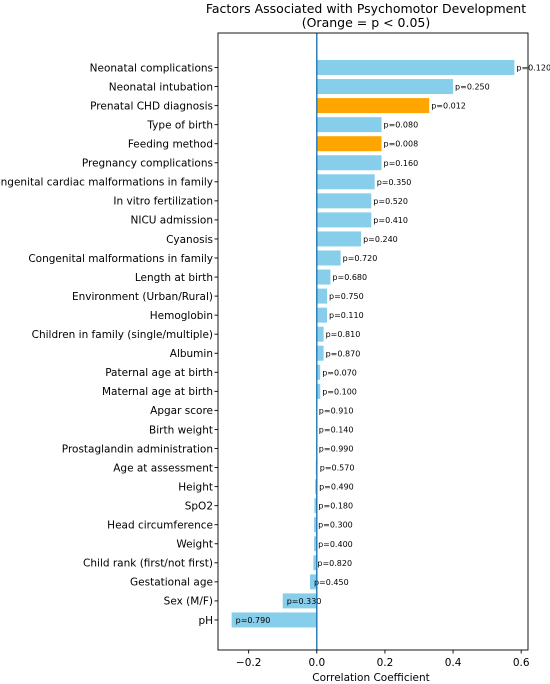 The image size is (550, 684). What do you see at coordinates (174, 278) in the screenshot?
I see `category-label: Length at birth` at bounding box center [174, 278].